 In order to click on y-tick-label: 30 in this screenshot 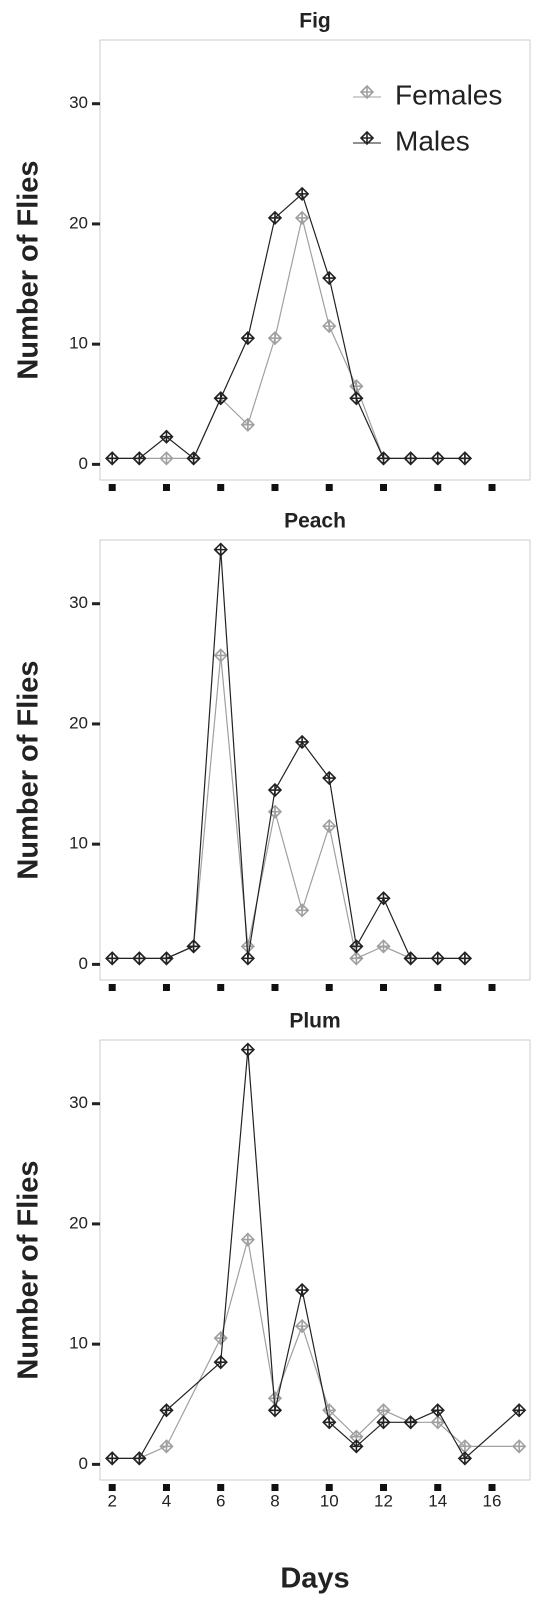, I will do `click(78, 602)`.